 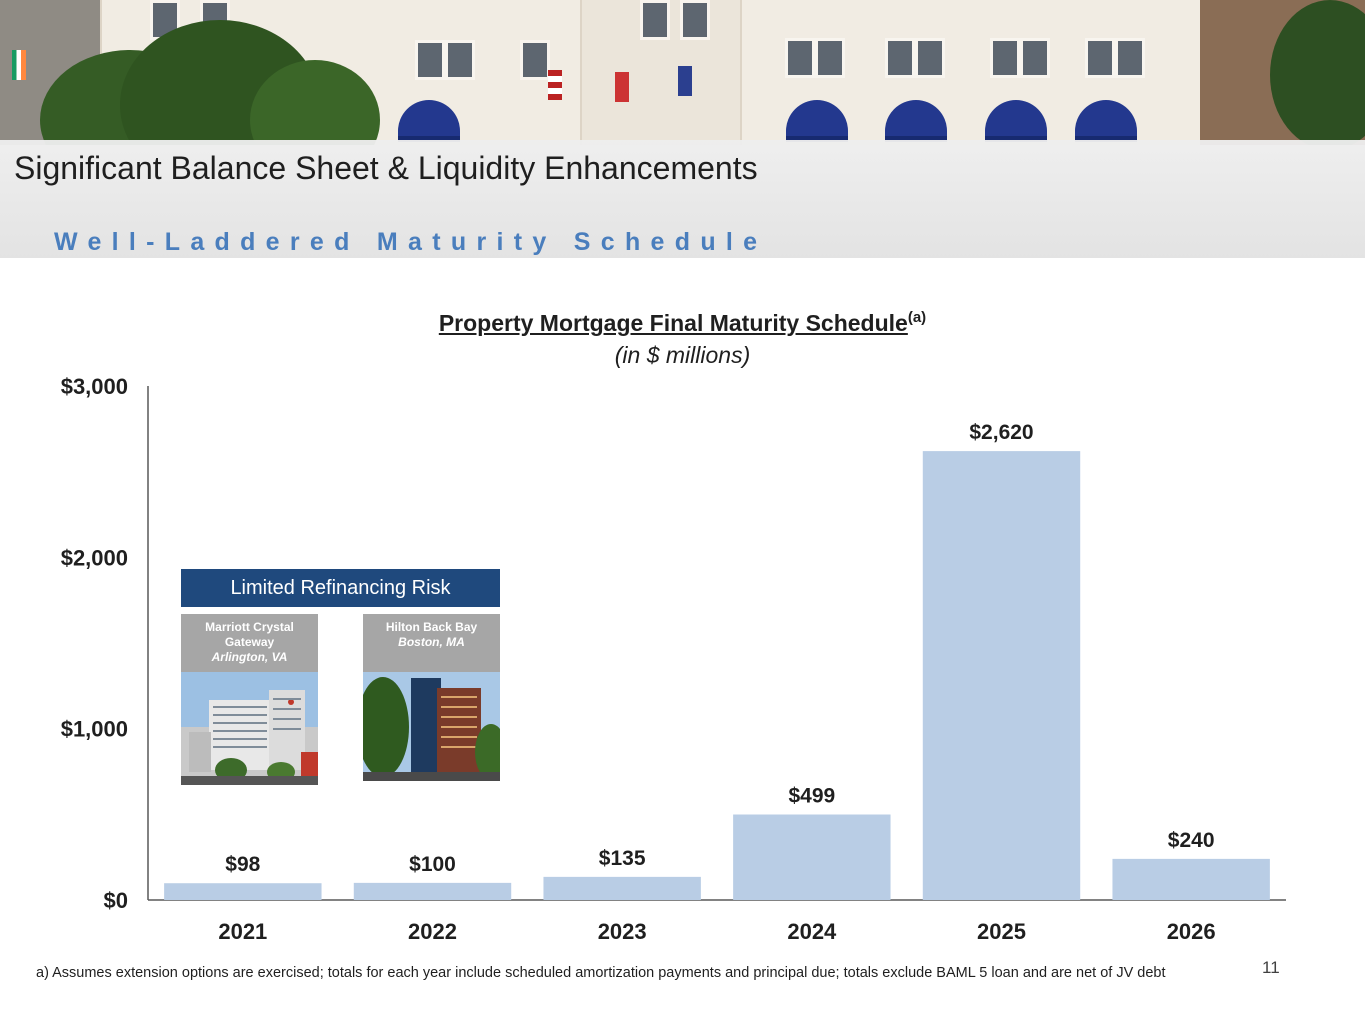 I want to click on y-tick-label: $1,000, so click(x=94, y=729).